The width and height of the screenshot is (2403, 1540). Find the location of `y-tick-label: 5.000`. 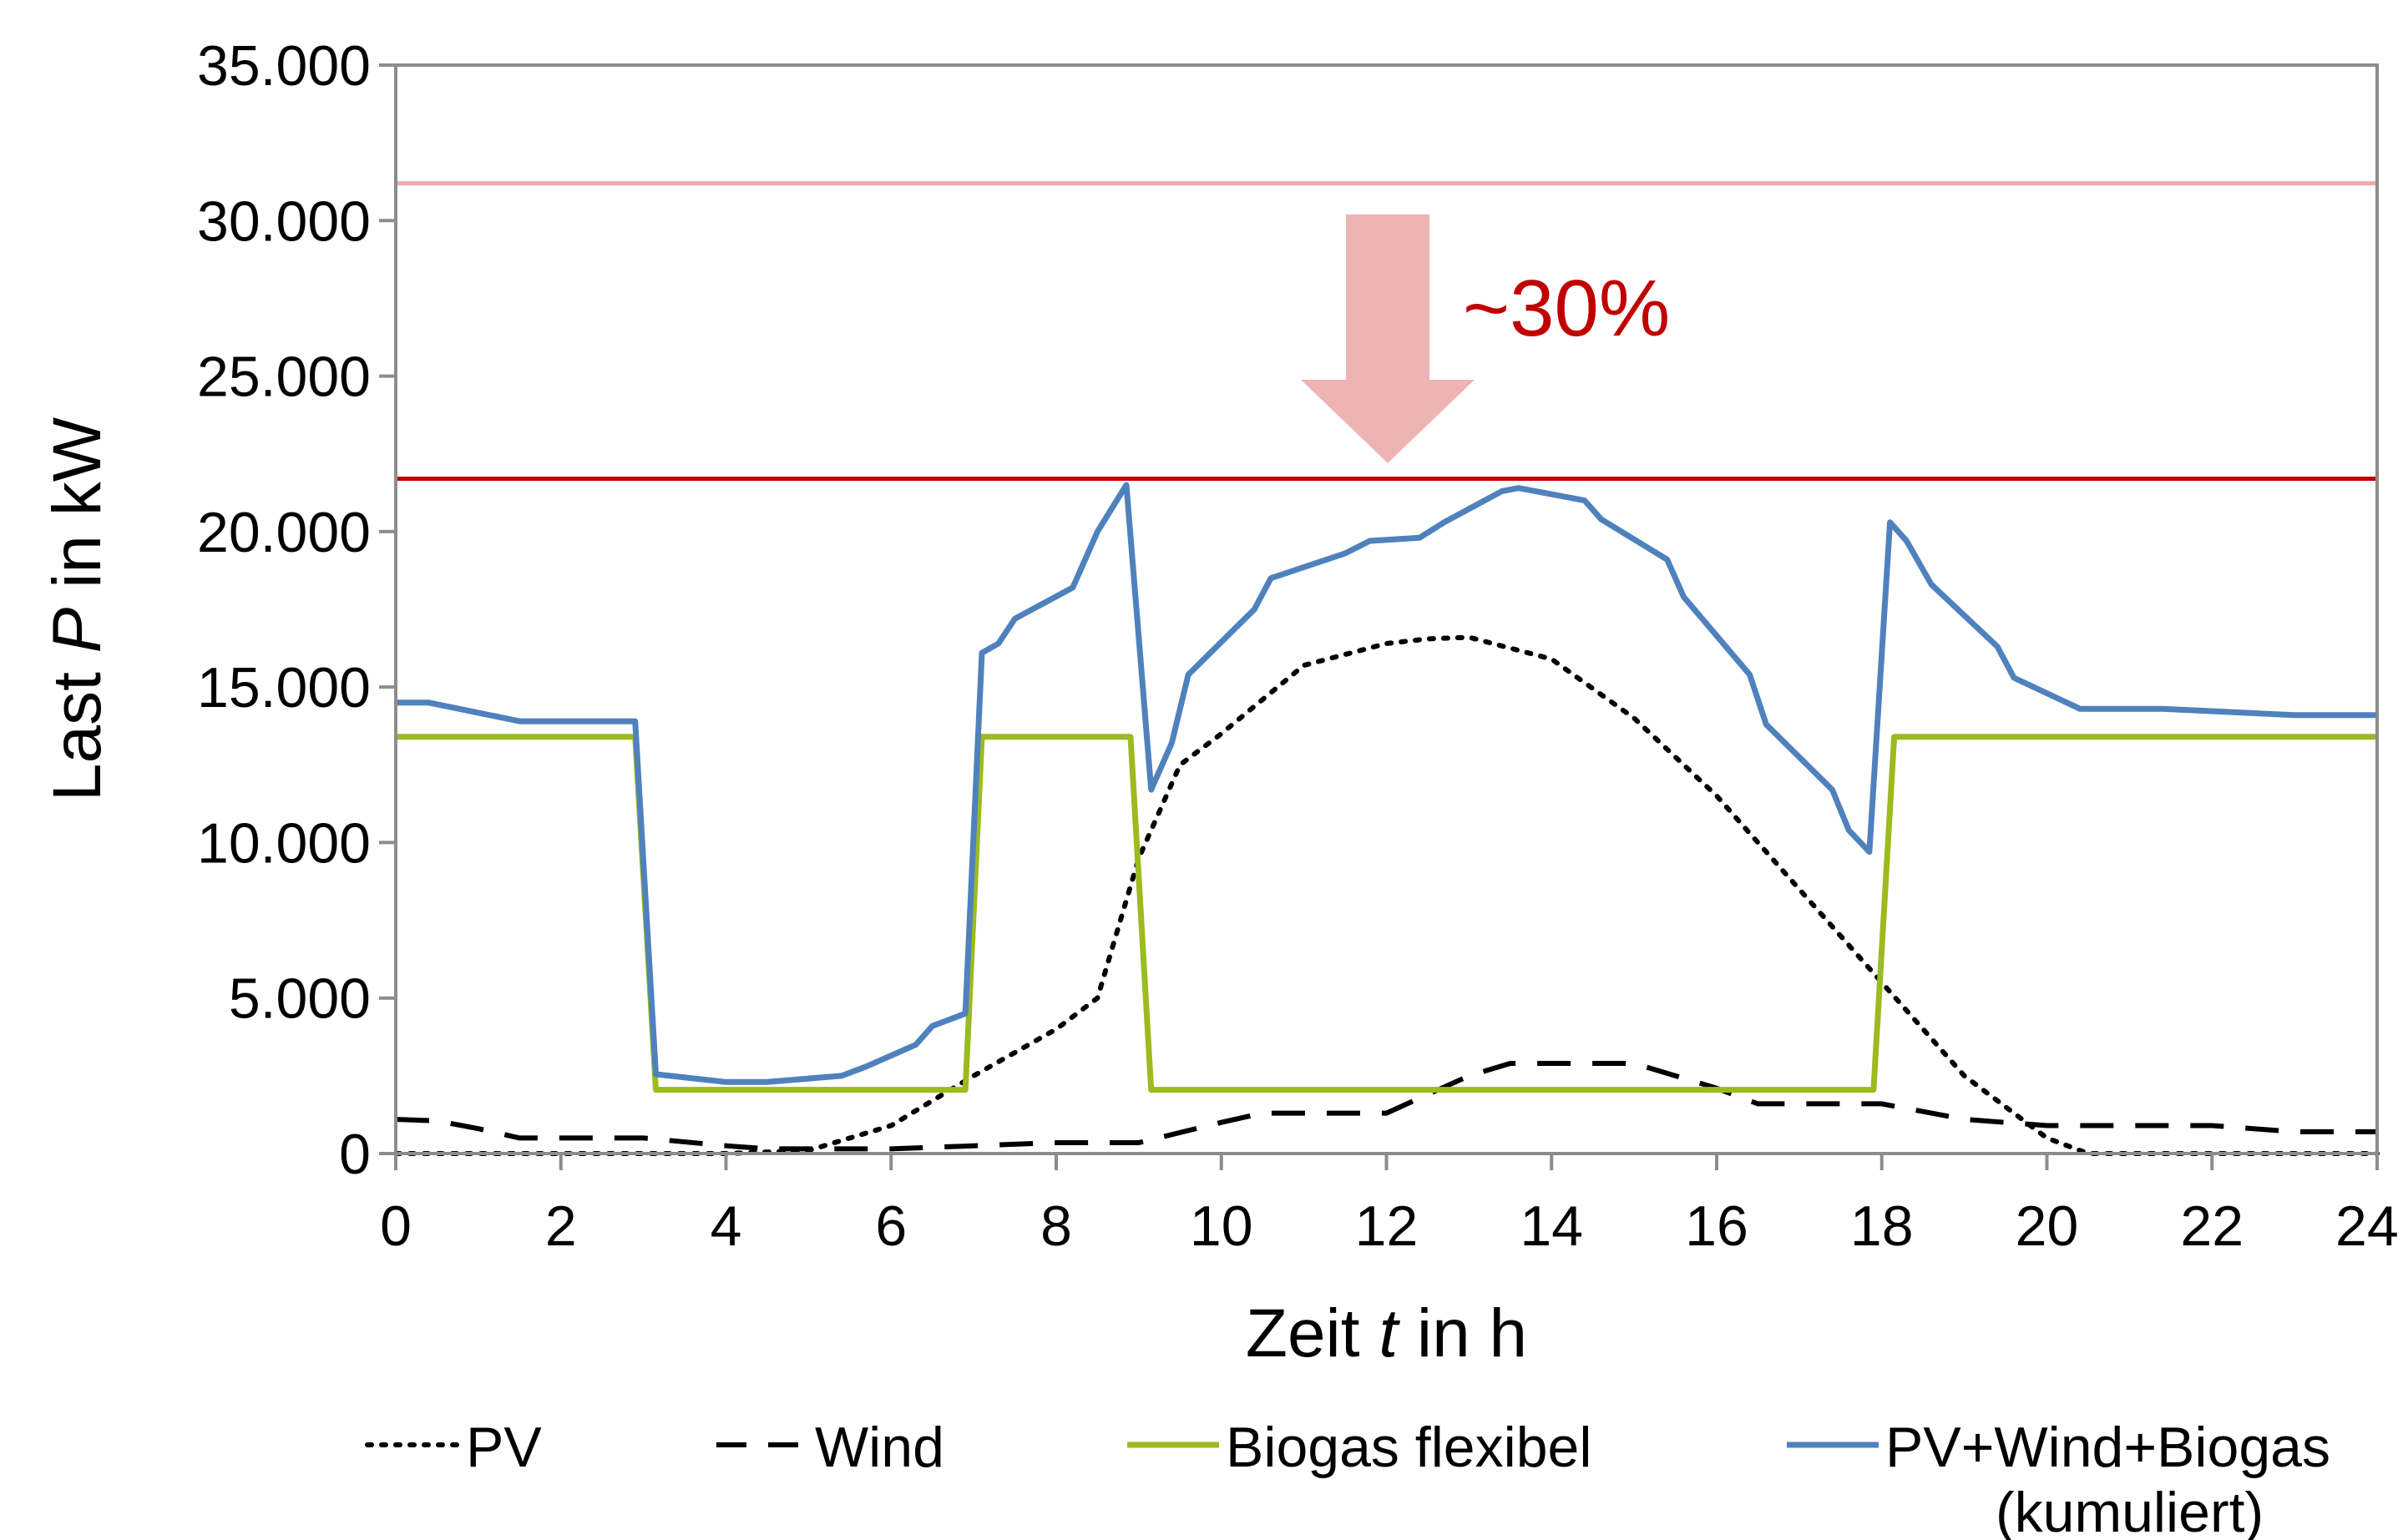

y-tick-label: 5.000 is located at coordinates (300, 999).